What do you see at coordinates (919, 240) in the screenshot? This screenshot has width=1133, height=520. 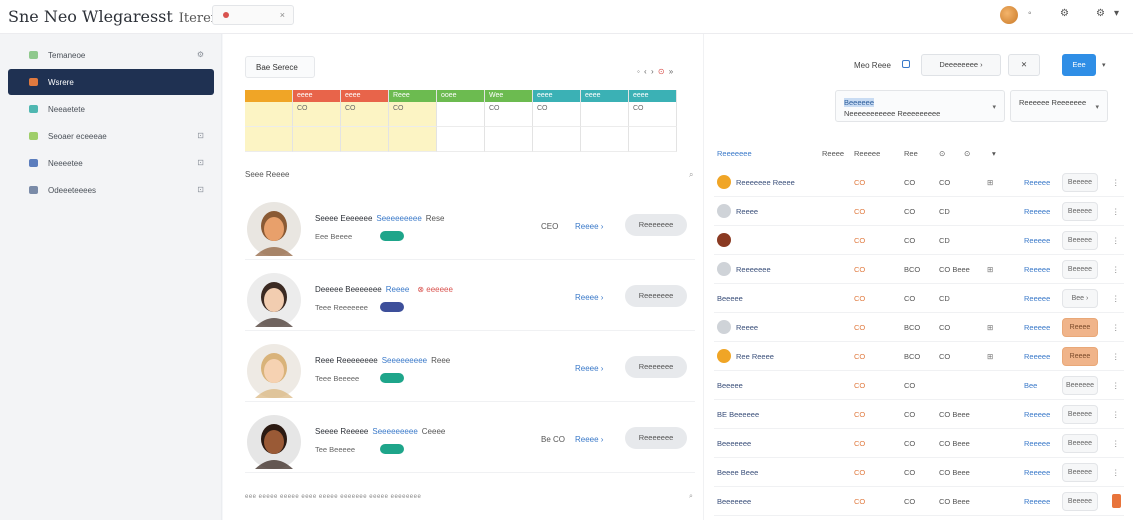 I see `table-row: CO CO CD Reeeee Beeeee ⋮` at bounding box center [919, 240].